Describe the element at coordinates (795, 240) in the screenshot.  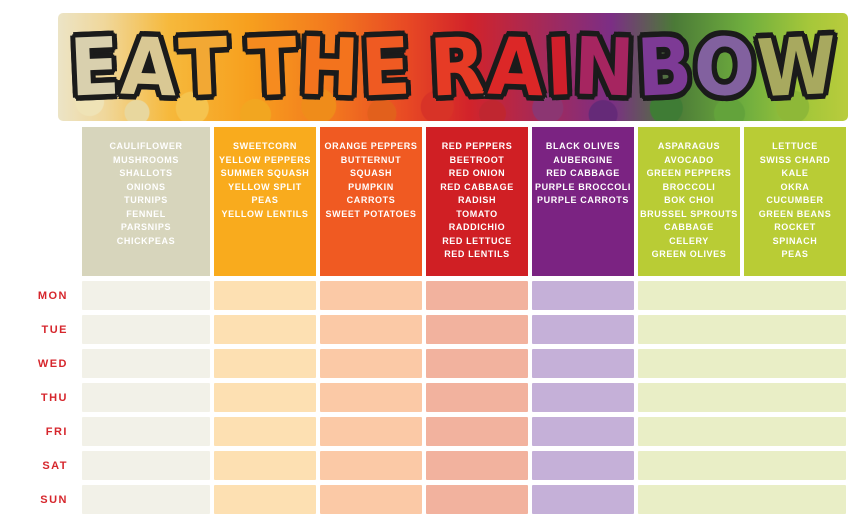
I see `food-item-label: SPINACH` at that location.